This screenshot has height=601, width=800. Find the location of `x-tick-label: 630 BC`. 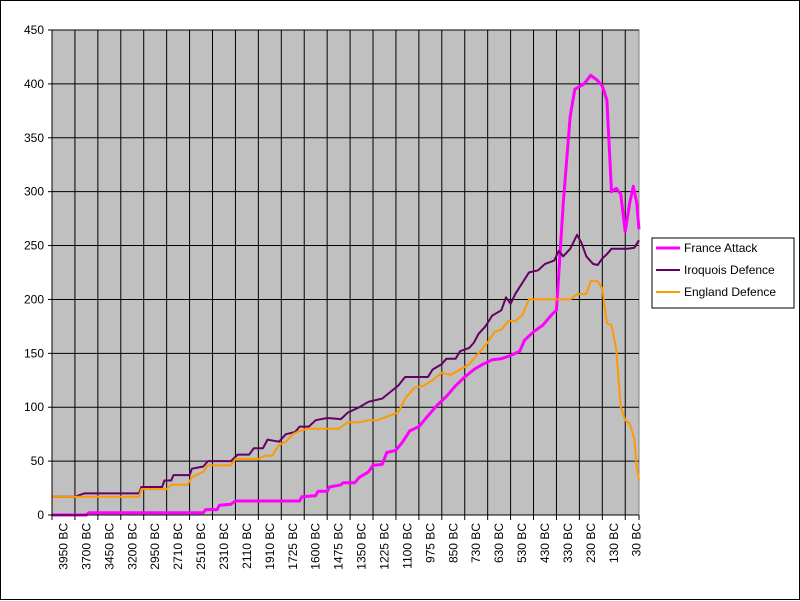

x-tick-label: 630 BC is located at coordinates (499, 543).